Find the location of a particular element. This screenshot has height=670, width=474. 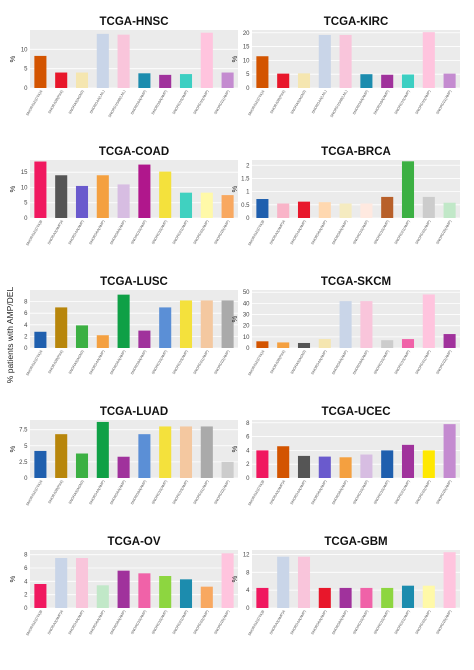

panel-title: TCGA-SKCM is located at coordinates (356, 282).